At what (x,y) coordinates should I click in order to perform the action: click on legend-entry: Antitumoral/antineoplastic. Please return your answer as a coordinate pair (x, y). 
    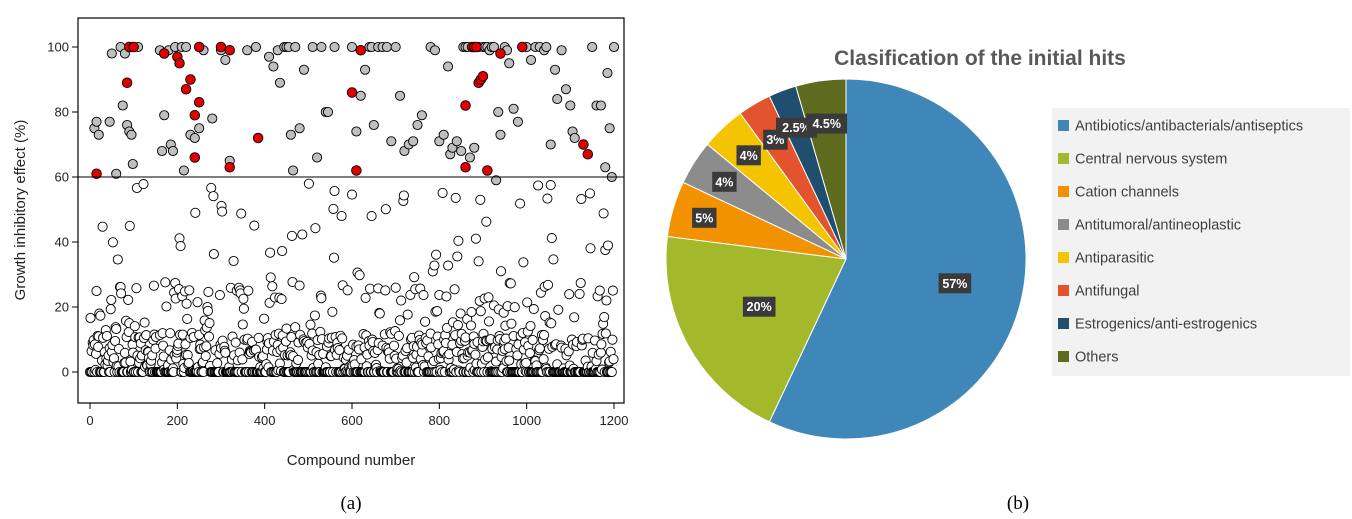
    Looking at the image, I should click on (1158, 226).